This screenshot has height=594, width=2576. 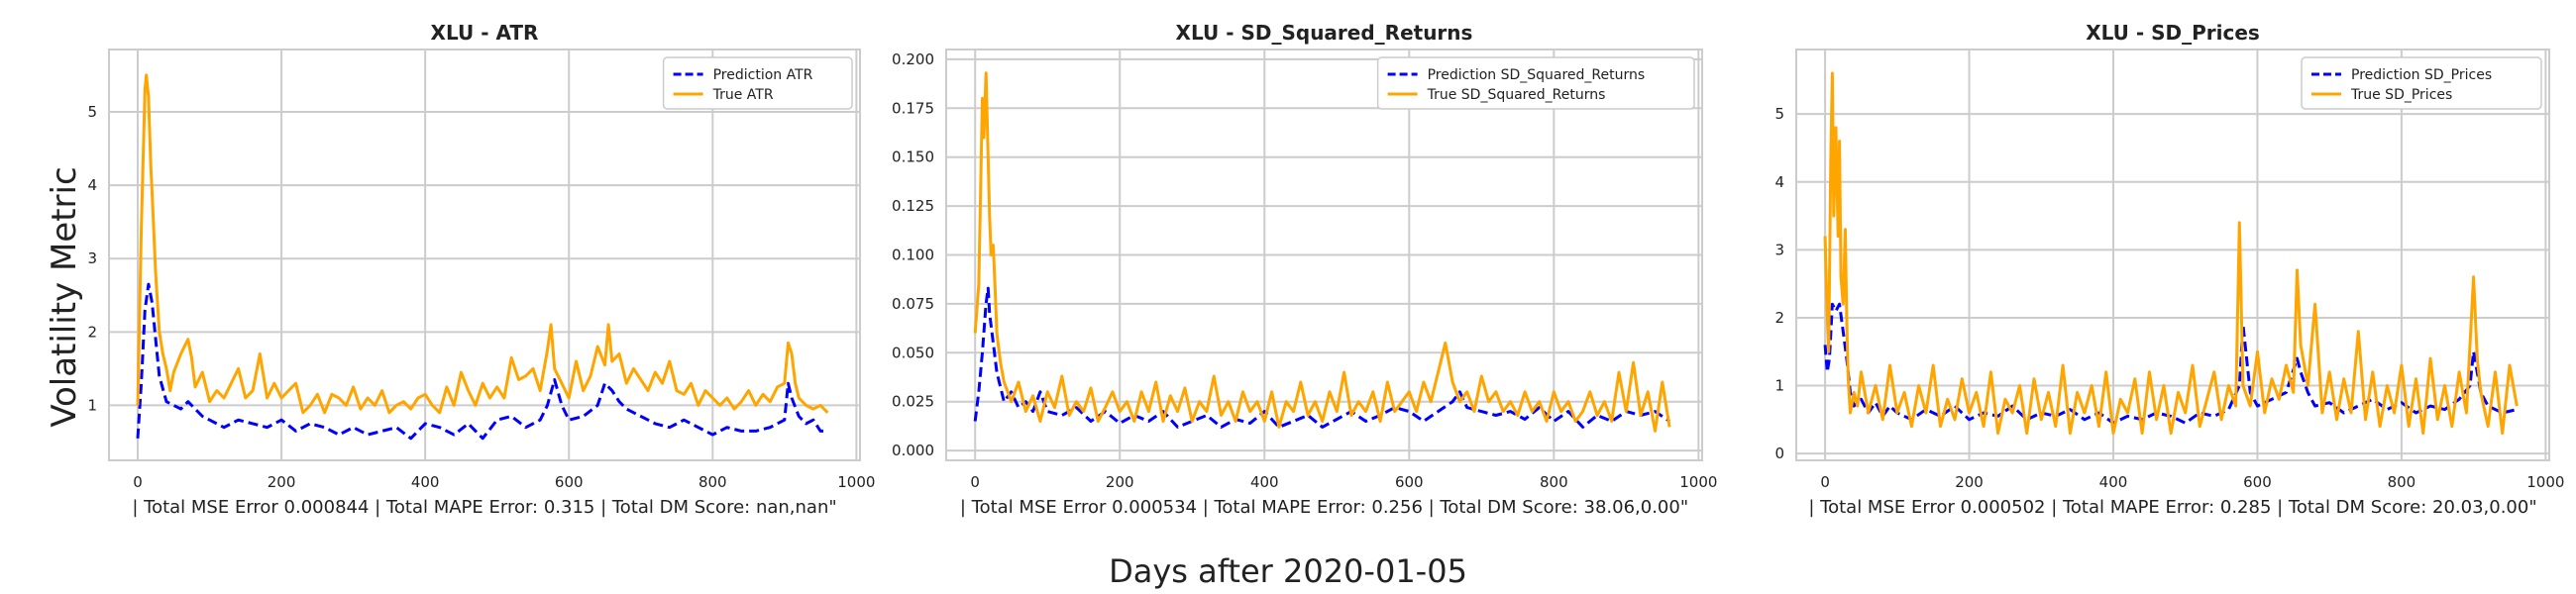 What do you see at coordinates (1779, 453) in the screenshot?
I see `y-tick-label: 0` at bounding box center [1779, 453].